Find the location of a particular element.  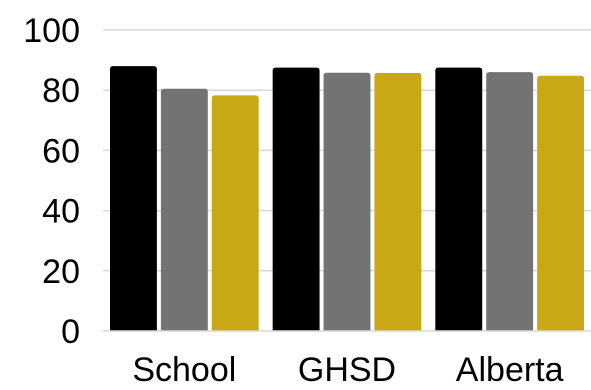

y-tick-label: 60 is located at coordinates (61, 151).